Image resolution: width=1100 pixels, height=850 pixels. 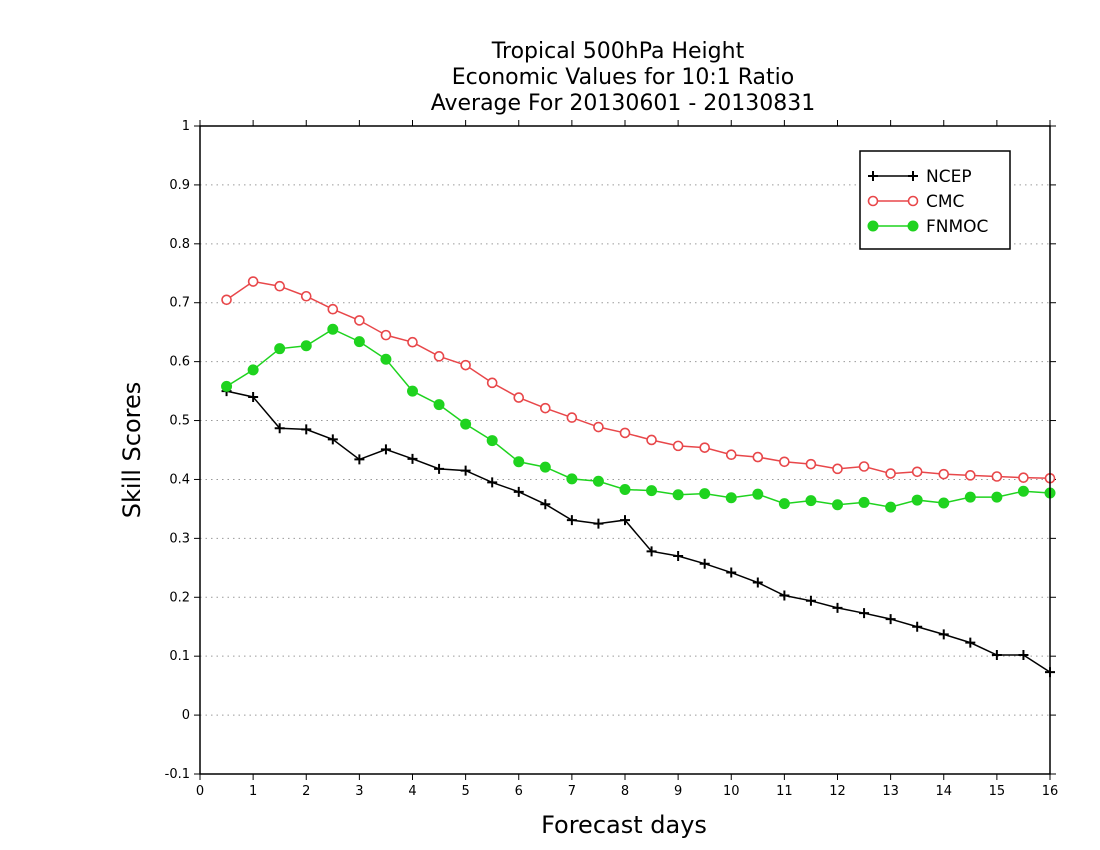 What do you see at coordinates (253, 791) in the screenshot?
I see `x-tick-label: 1` at bounding box center [253, 791].